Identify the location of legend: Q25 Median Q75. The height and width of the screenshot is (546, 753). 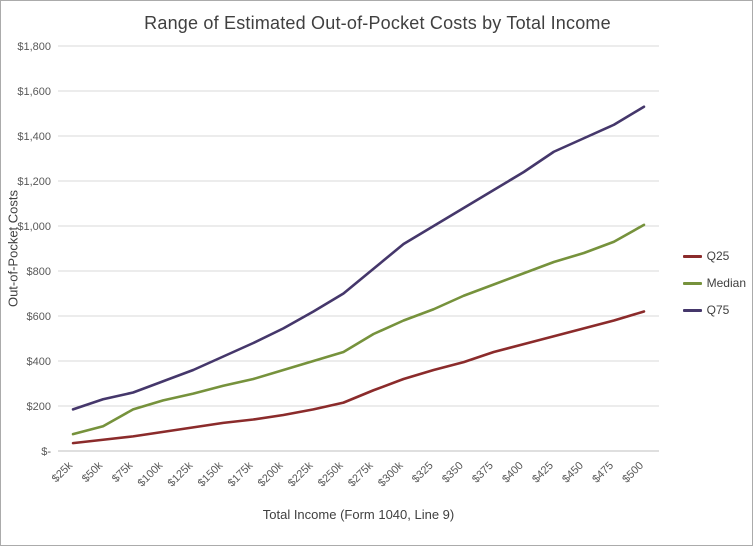
(714, 283).